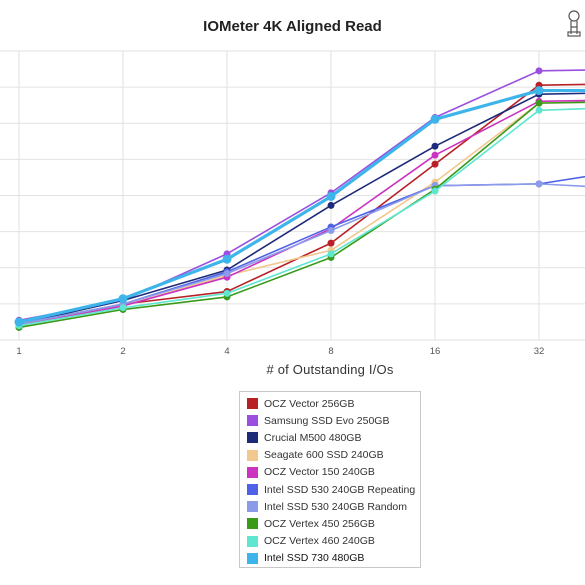 Image resolution: width=585 pixels, height=585 pixels. Describe the element at coordinates (280, 351) in the screenshot. I see `x-tick-labels: 1 2 4 8 16 32` at that location.